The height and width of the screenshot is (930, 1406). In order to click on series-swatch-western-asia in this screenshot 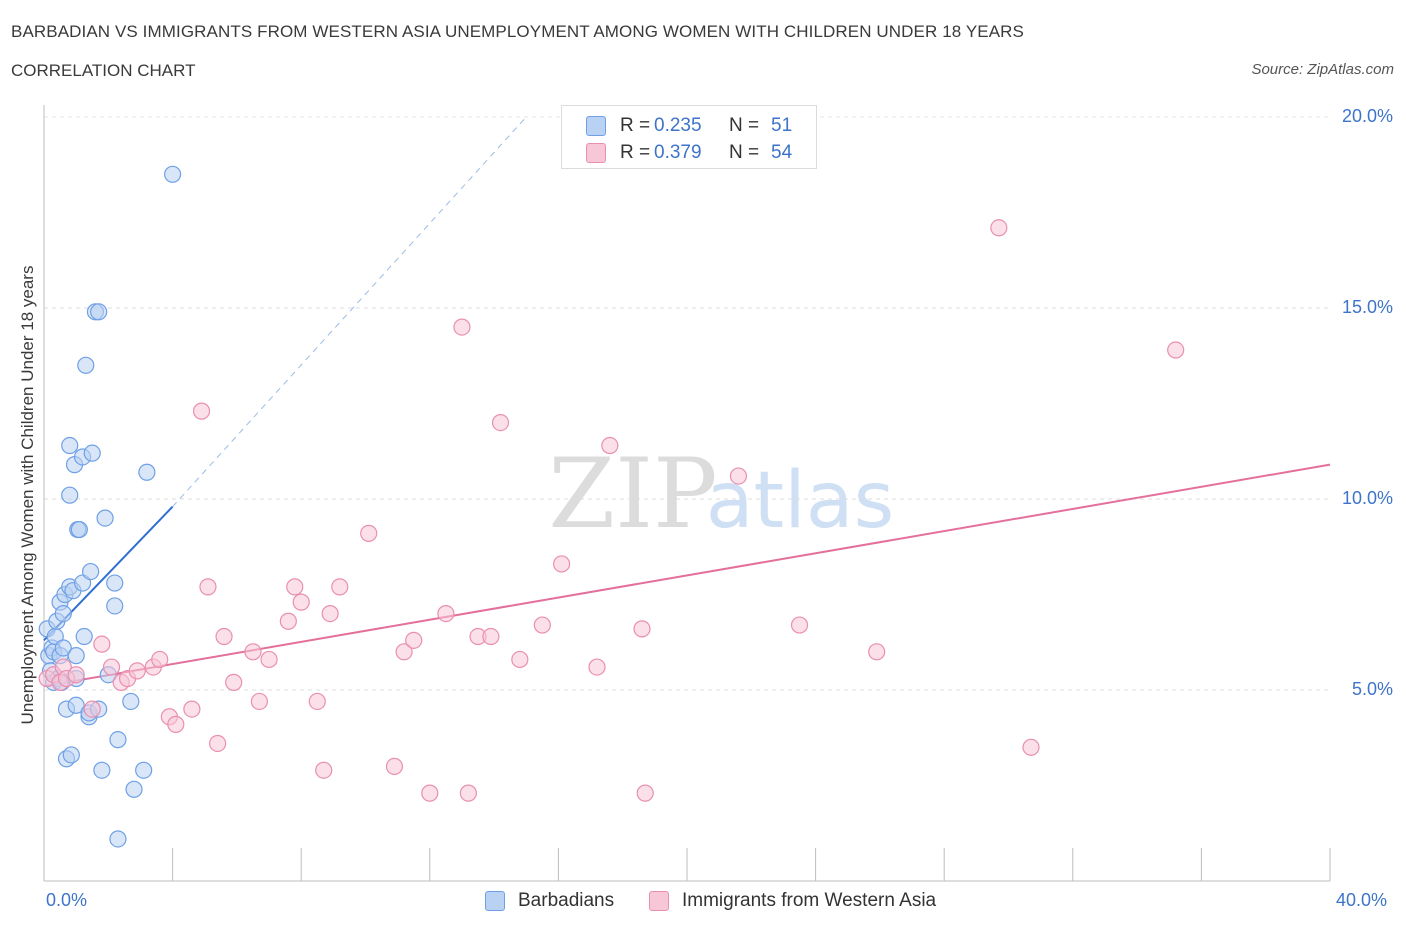, I will do `click(659, 901)`.